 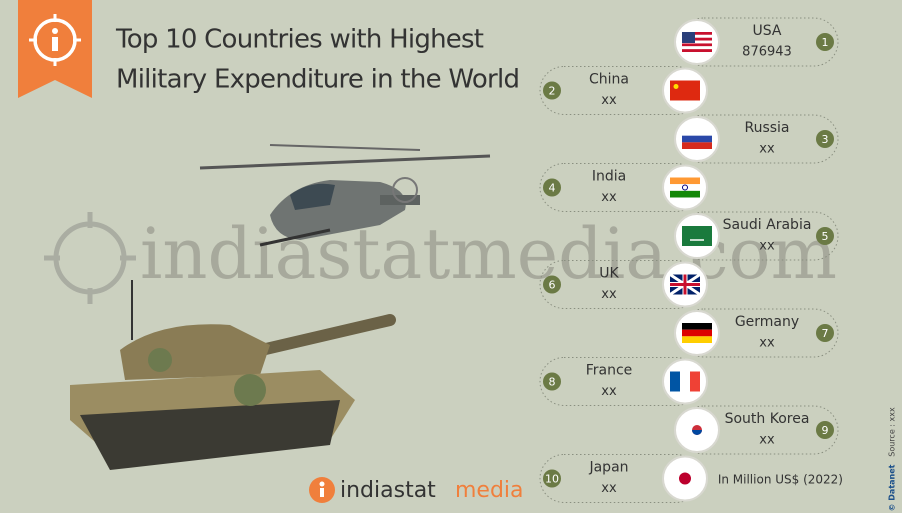 What do you see at coordinates (609, 80) in the screenshot?
I see `country-name: China` at bounding box center [609, 80].